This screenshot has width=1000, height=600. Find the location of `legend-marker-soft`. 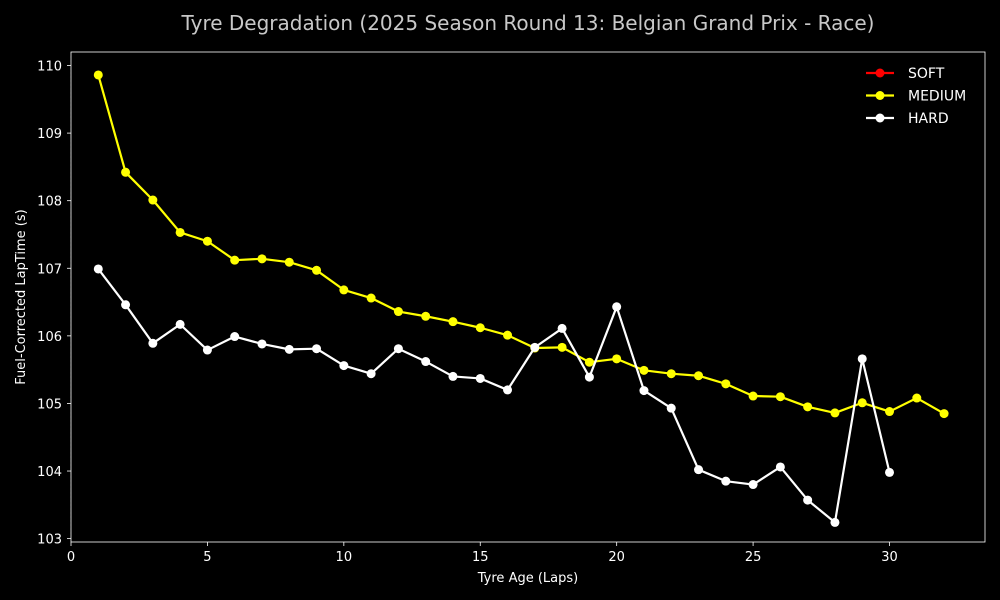

legend-marker-soft is located at coordinates (880, 73).